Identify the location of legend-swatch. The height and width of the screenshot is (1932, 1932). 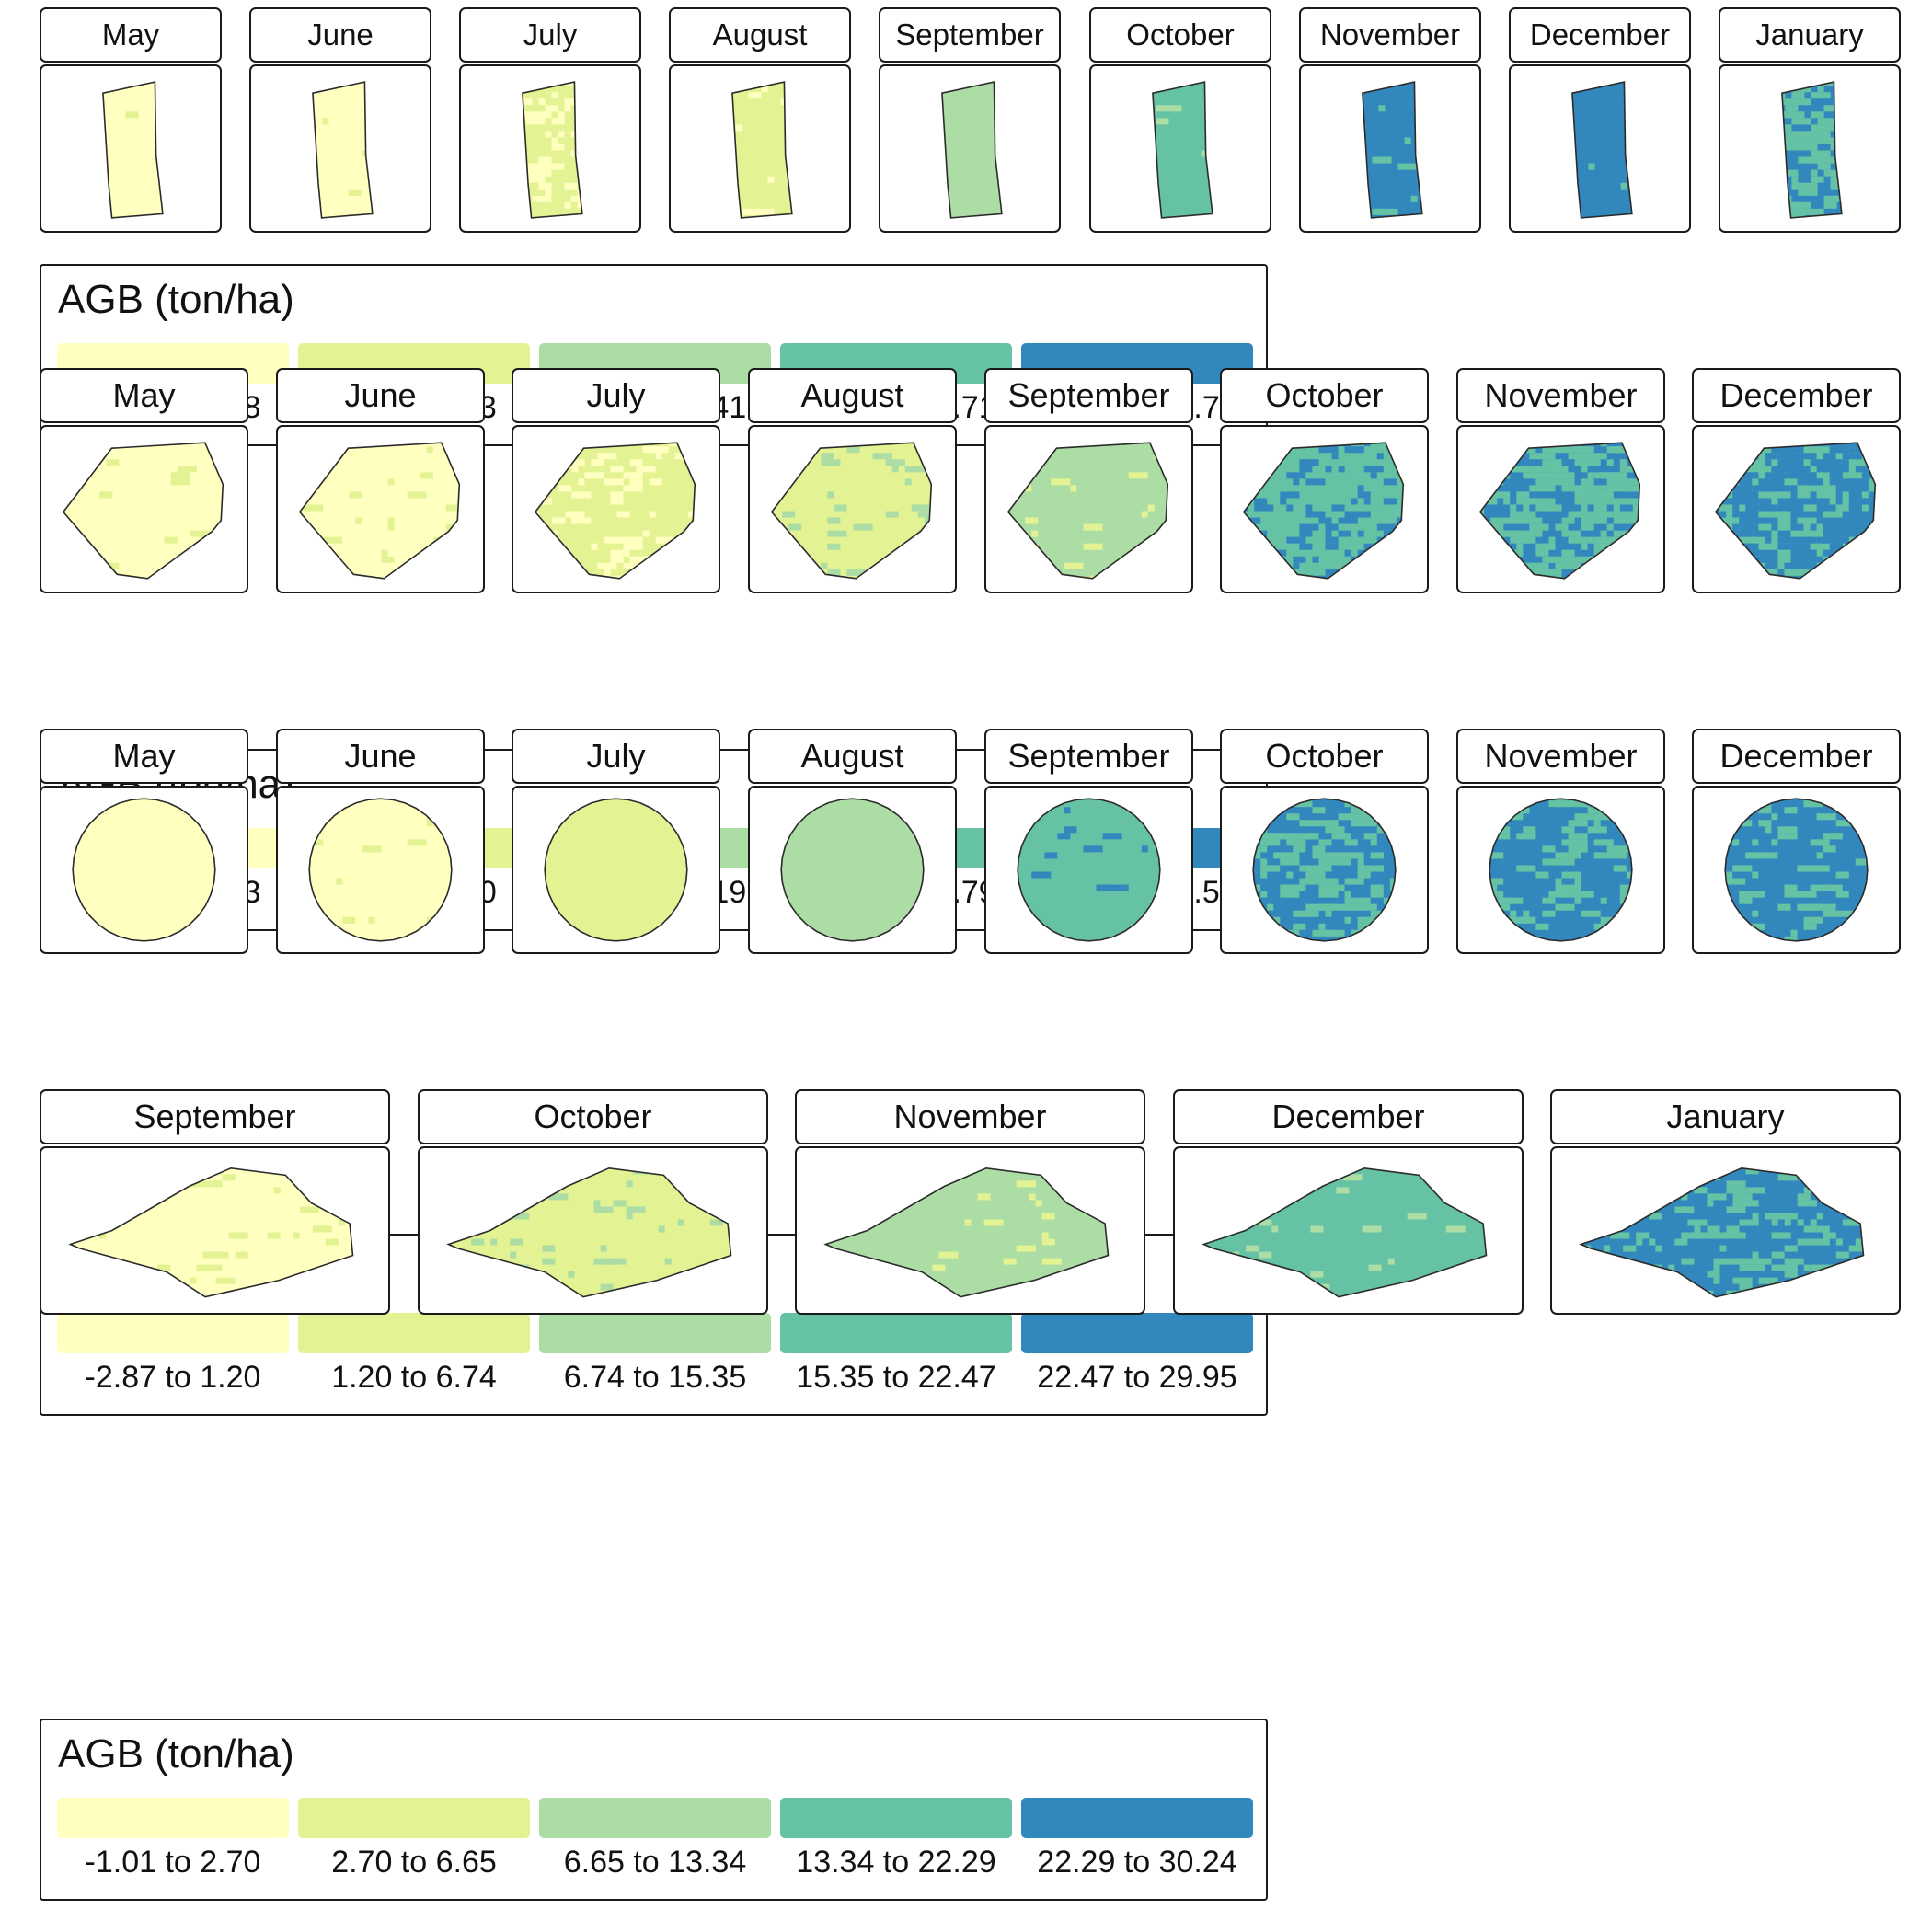
(1137, 1818).